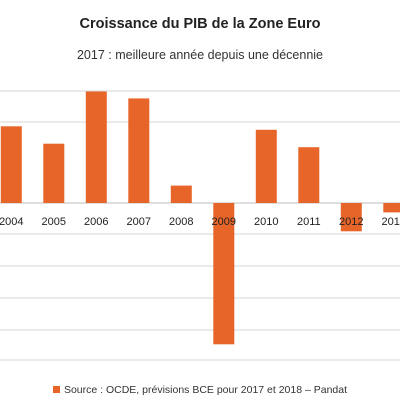 The image size is (400, 400). I want to click on category-label-2008: 2008, so click(181, 222).